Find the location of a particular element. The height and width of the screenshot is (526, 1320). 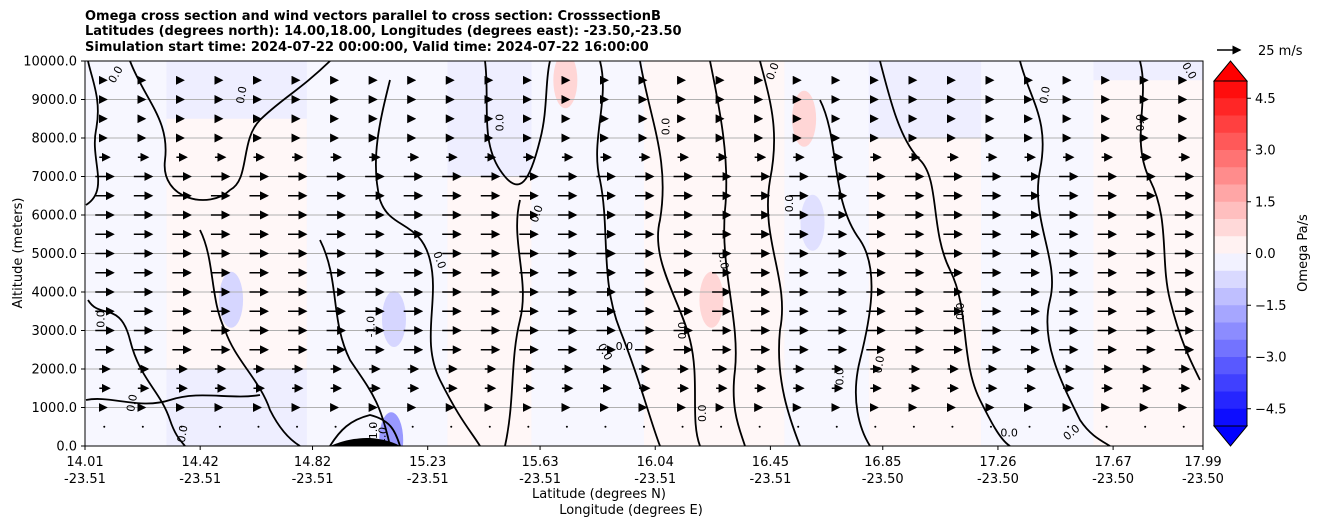

y-tick-label: 2000.0 is located at coordinates (55, 370).